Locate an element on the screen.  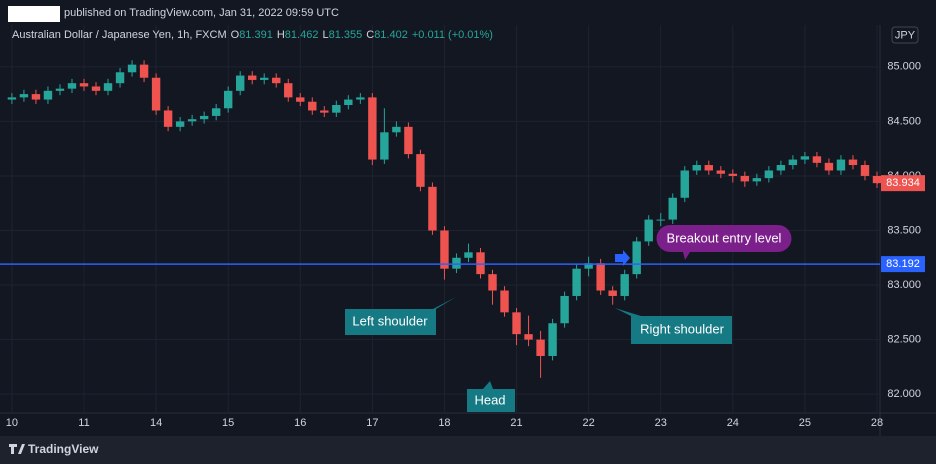
x-tick-label: 16 is located at coordinates (300, 423).